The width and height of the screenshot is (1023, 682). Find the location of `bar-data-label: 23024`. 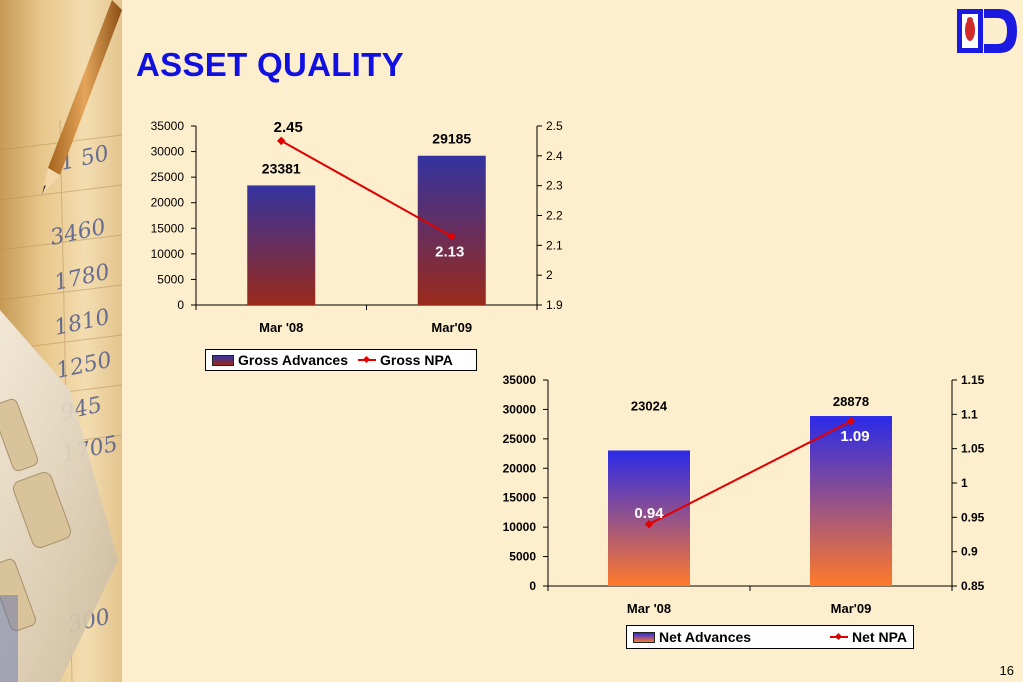

bar-data-label: 23024 is located at coordinates (649, 405).